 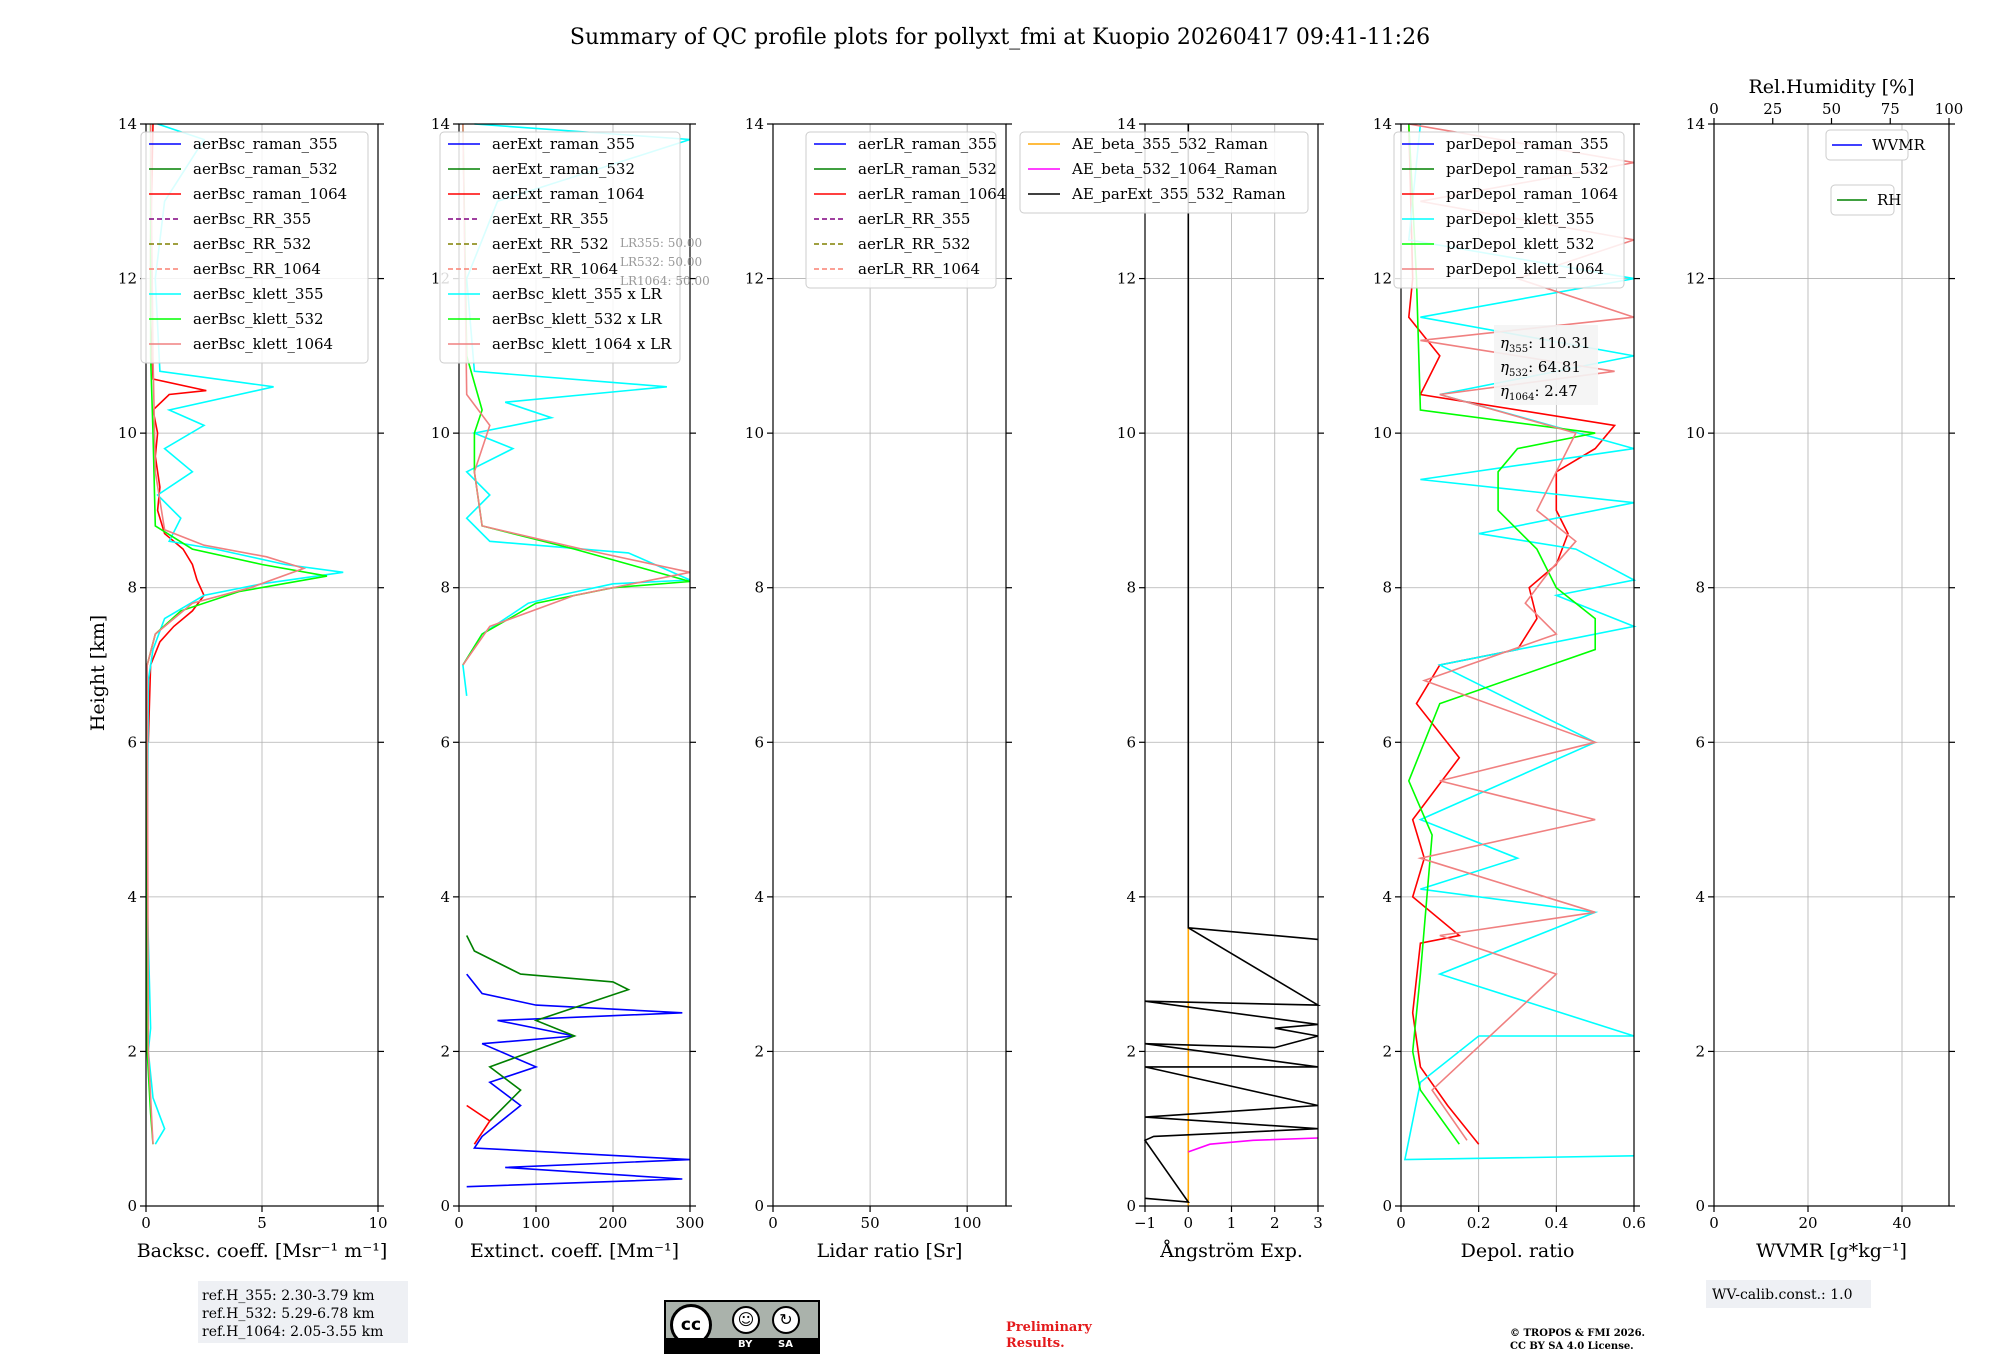 I want to click on legend-entry: aerLR_RR_355, so click(x=914, y=219).